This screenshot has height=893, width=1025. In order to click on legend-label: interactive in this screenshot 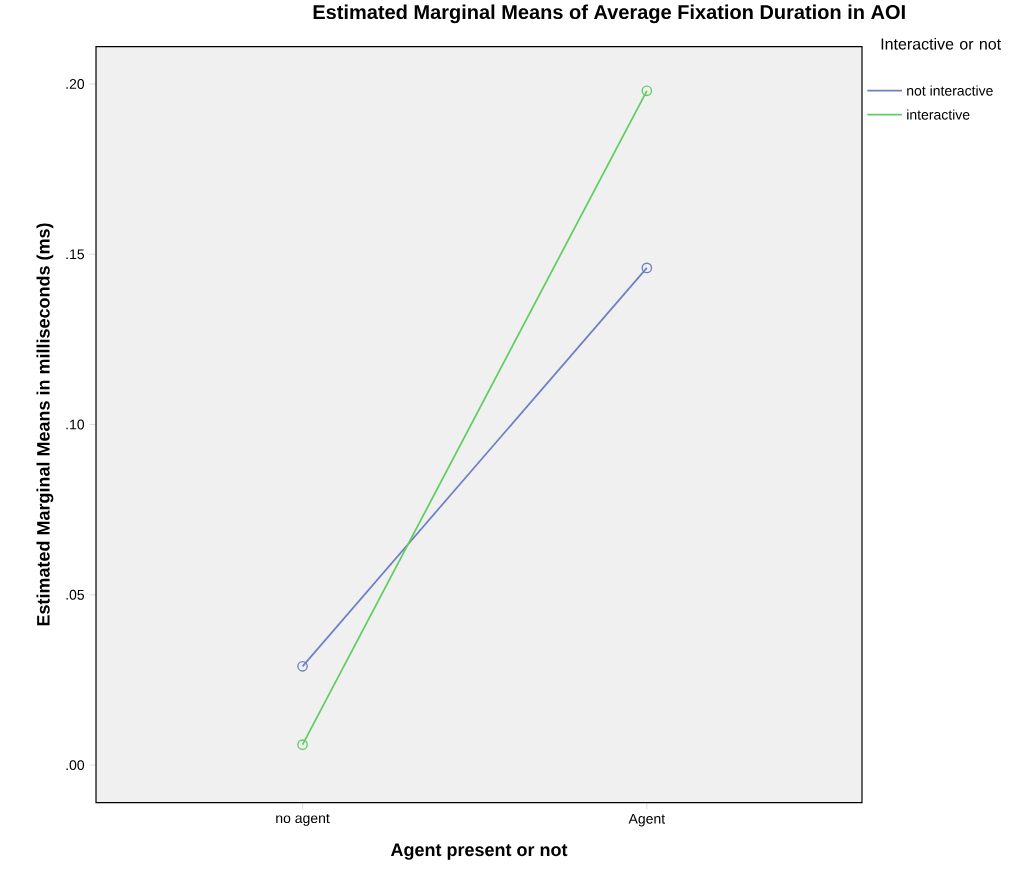, I will do `click(938, 114)`.